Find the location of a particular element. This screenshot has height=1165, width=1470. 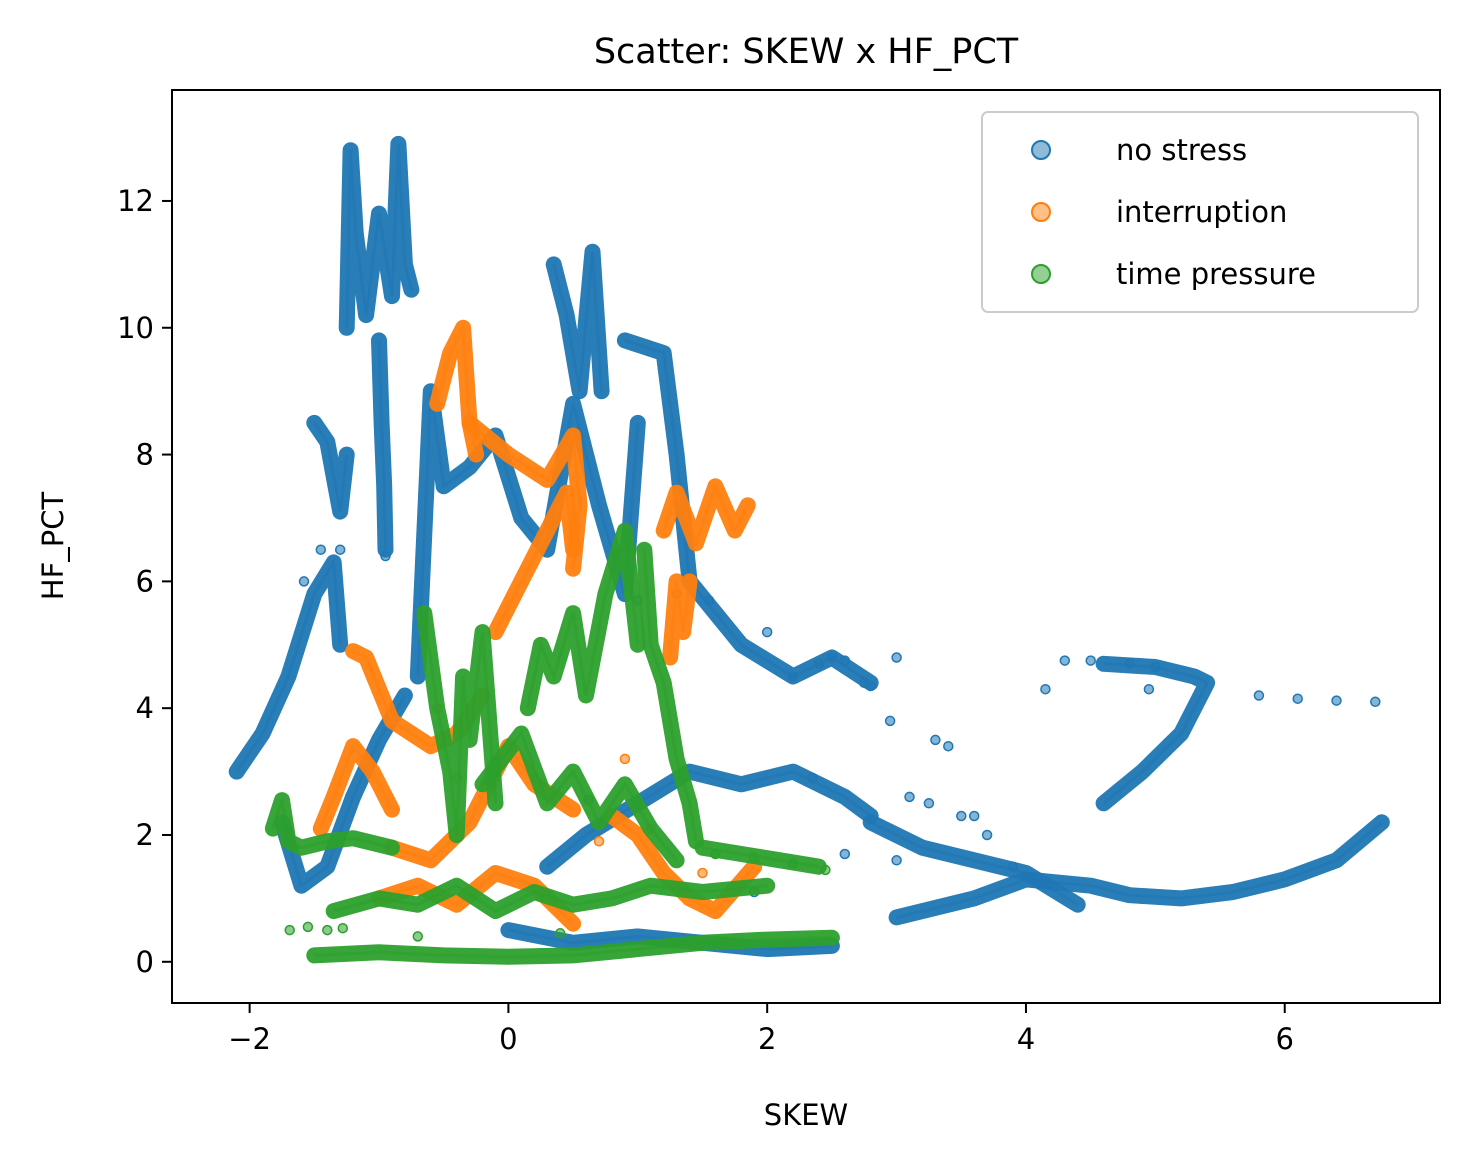

legend-box is located at coordinates (1200, 212).